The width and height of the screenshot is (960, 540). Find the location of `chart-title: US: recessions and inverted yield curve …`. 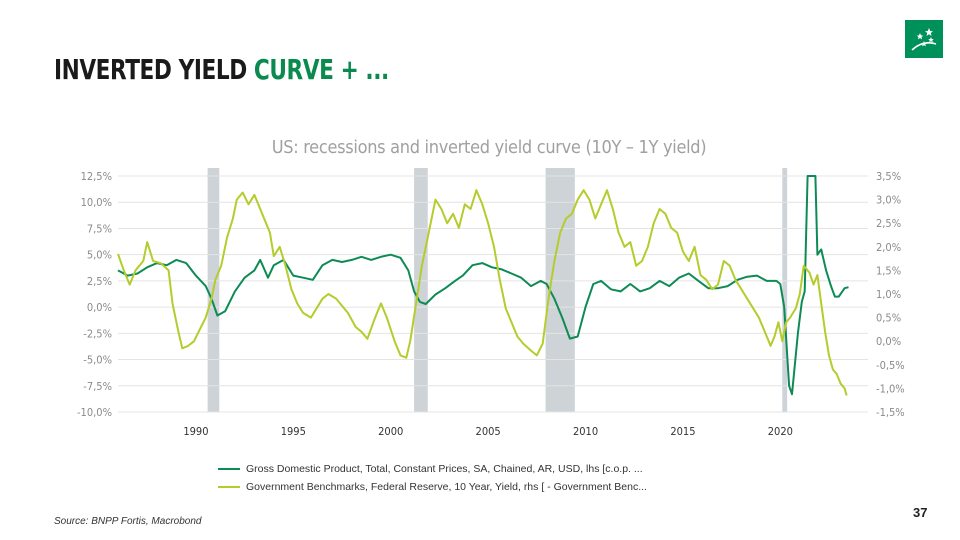

chart-title: US: recessions and inverted yield curve … is located at coordinates (489, 147).